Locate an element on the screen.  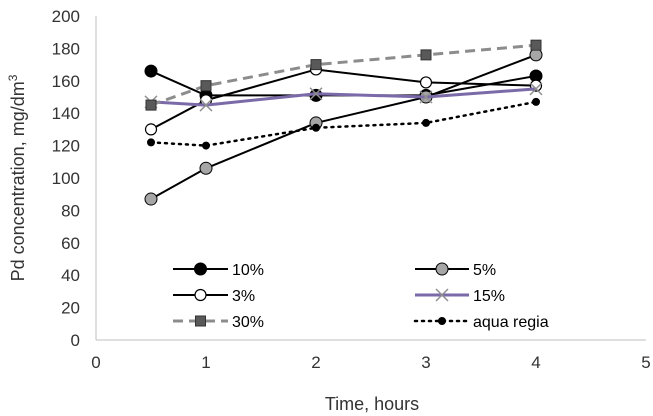
x-tick-label: 5 is located at coordinates (645, 362).